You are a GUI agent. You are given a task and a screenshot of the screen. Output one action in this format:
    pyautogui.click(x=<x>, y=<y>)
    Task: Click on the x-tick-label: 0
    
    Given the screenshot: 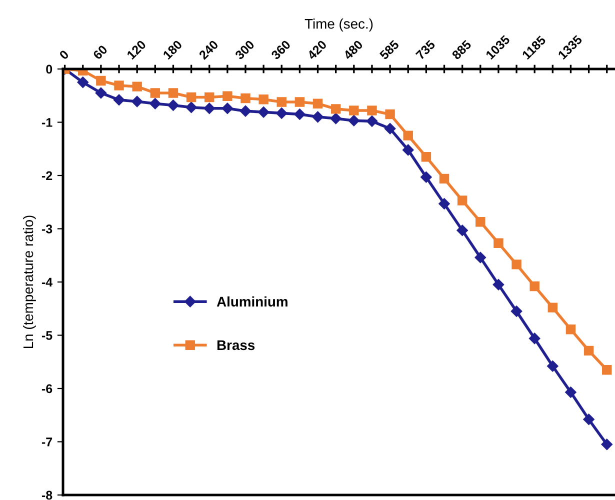 What is the action you would take?
    pyautogui.click(x=64, y=54)
    